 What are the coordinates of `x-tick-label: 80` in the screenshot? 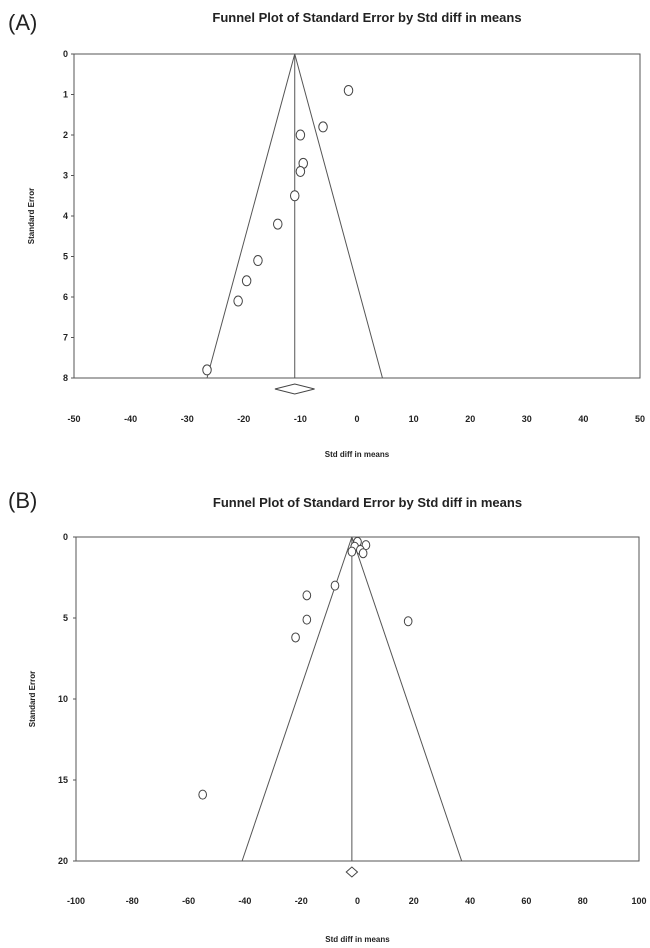 It's located at (583, 901).